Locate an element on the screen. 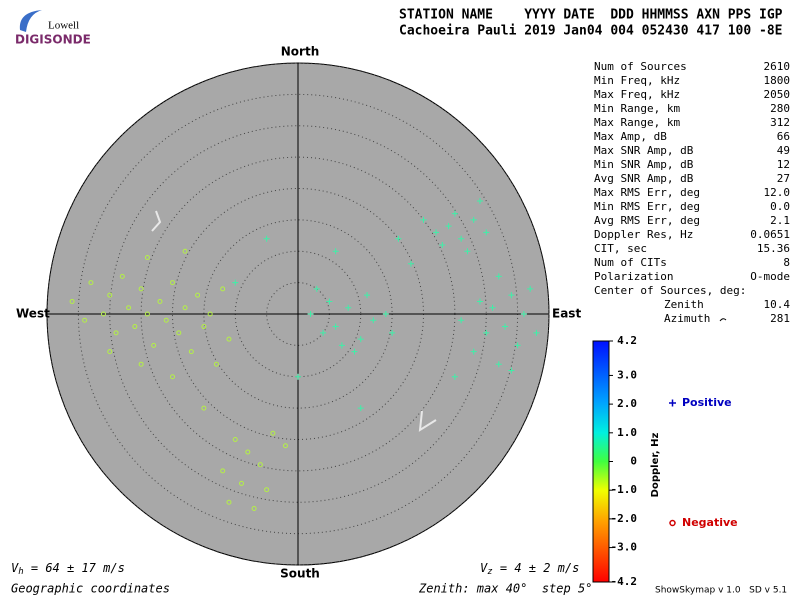 This screenshot has height=600, width=800. colorbar-tick-label: -1.0 is located at coordinates (624, 489).